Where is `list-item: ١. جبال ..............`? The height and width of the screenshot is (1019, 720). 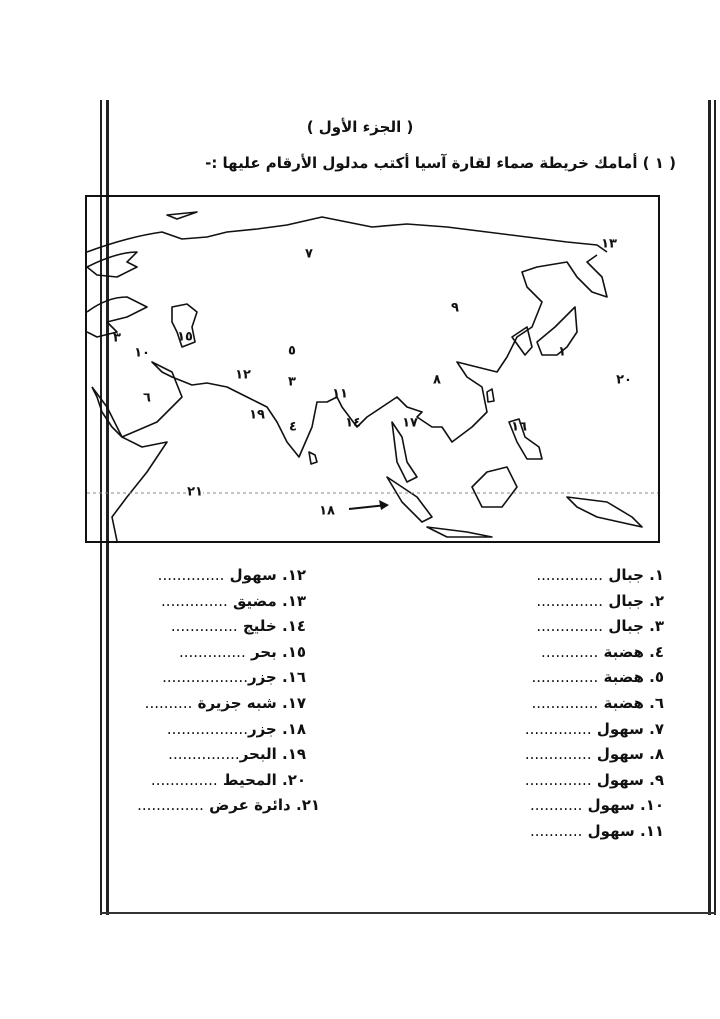 list-item: ١. جبال .............. is located at coordinates (600, 575).